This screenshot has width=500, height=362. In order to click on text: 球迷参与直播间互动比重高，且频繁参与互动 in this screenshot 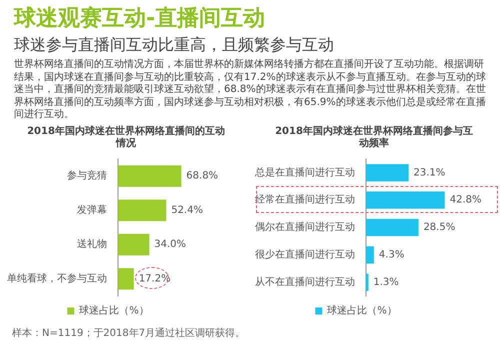, I will do `click(174, 45)`.